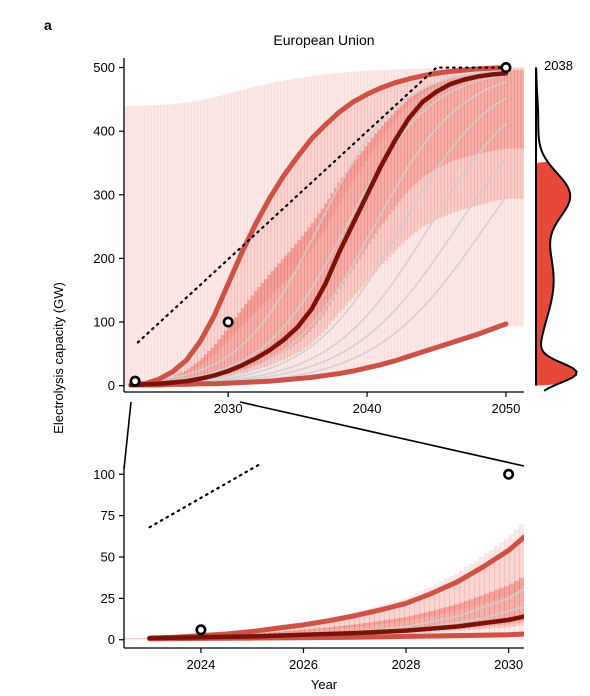  I want to click on bottom-markers, so click(355, 552).